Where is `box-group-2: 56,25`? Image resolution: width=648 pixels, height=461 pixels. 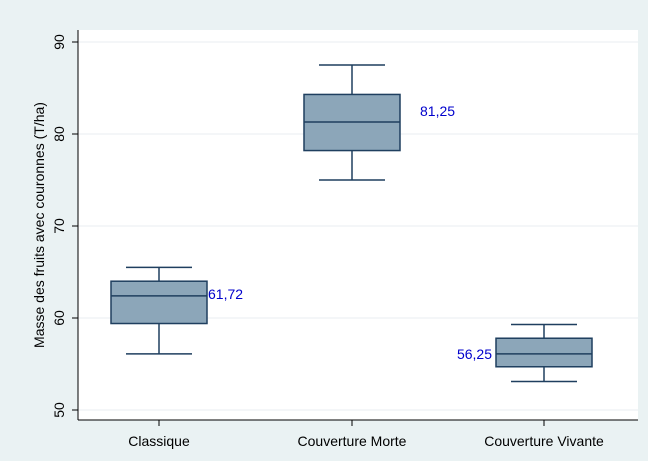
box-group-2: 56,25 is located at coordinates (525, 353).